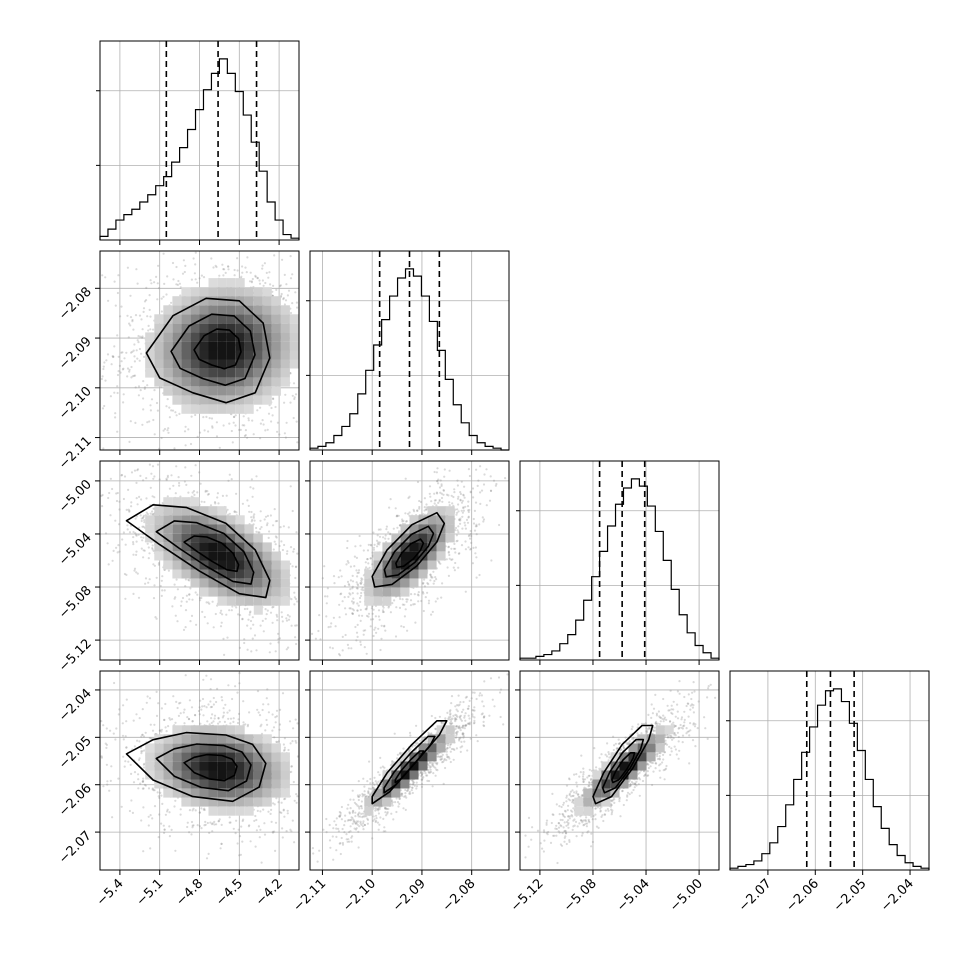  I want to click on x-tick-label-p3-1: −2.06, so click(802, 895).